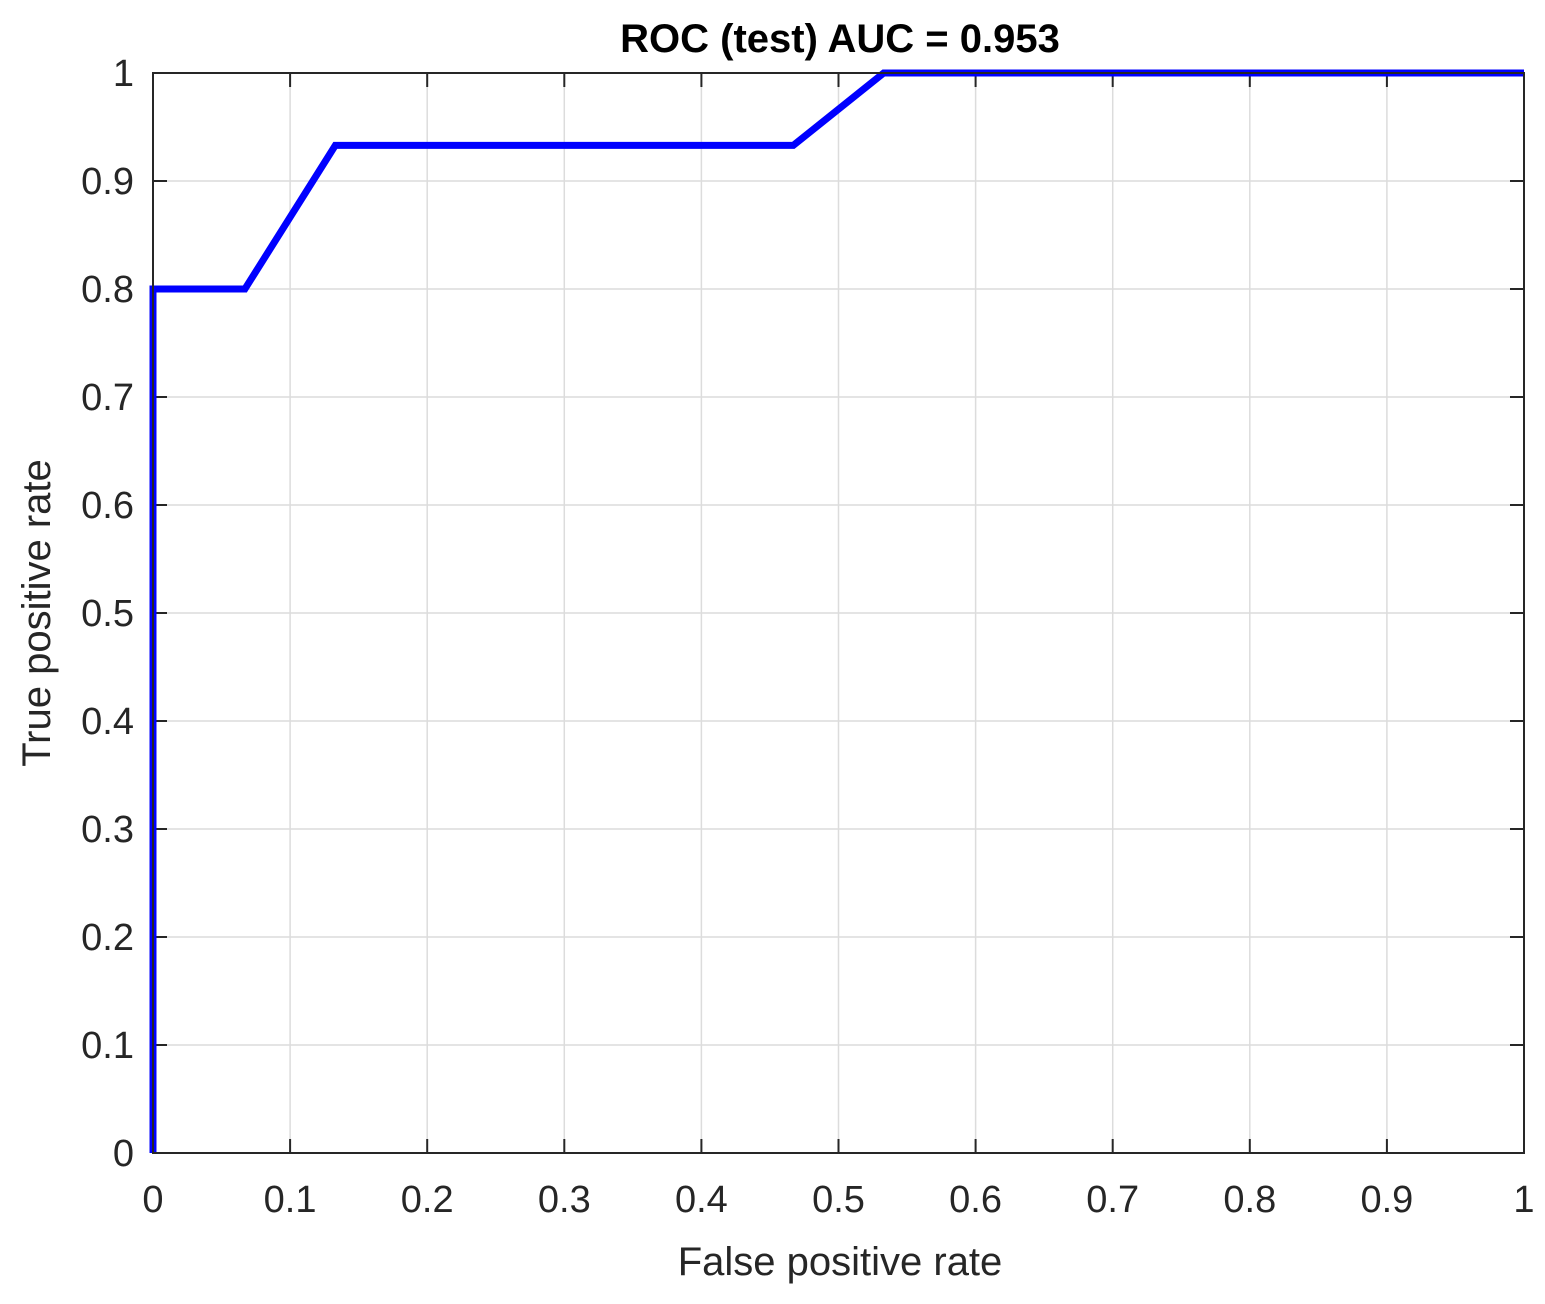 The image size is (1545, 1304). I want to click on y-tick-label: 1, so click(123, 74).